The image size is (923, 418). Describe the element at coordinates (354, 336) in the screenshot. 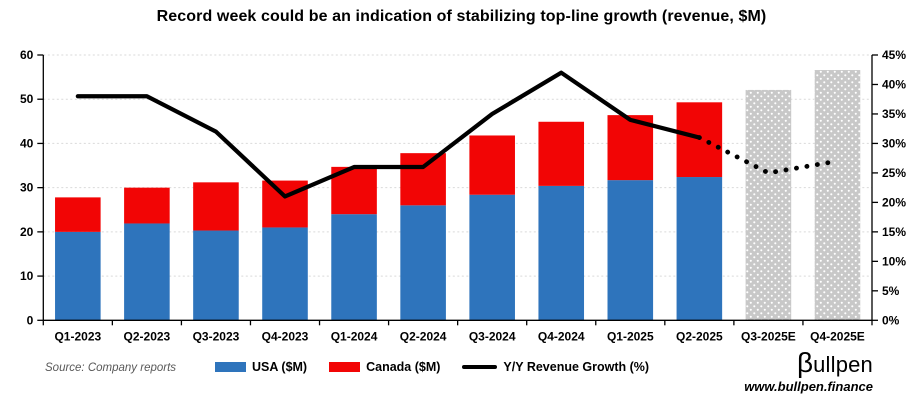

I see `x-tick-label: Q1-2024` at that location.